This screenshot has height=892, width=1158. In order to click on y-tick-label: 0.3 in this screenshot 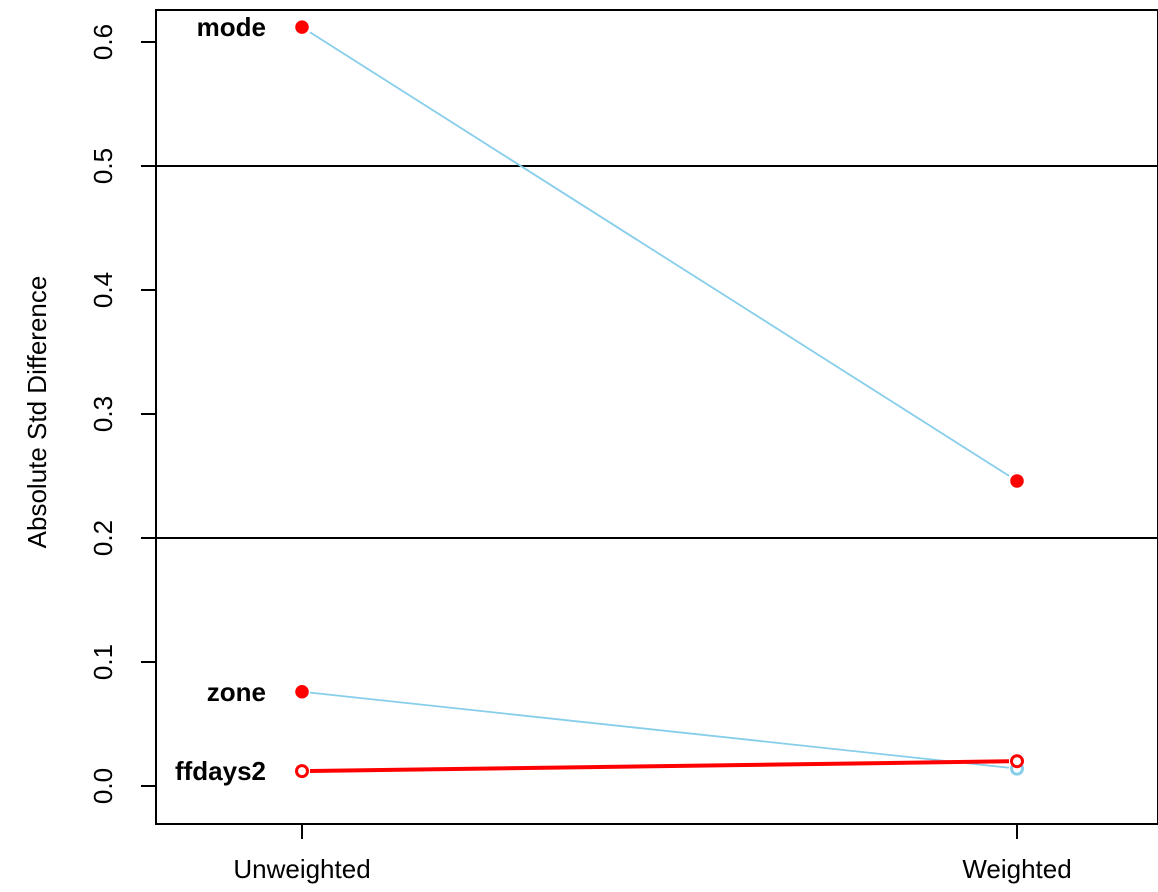, I will do `click(103, 414)`.